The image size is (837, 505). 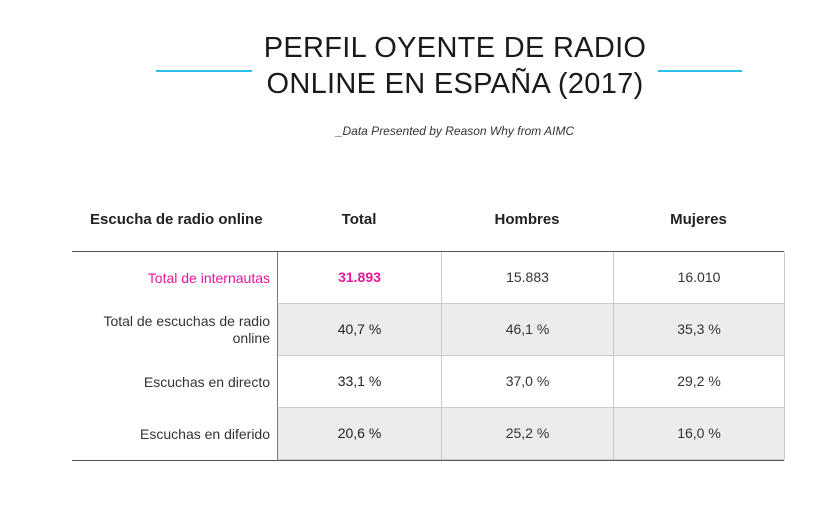 What do you see at coordinates (527, 382) in the screenshot?
I see `table-cell: 37,0 %` at bounding box center [527, 382].